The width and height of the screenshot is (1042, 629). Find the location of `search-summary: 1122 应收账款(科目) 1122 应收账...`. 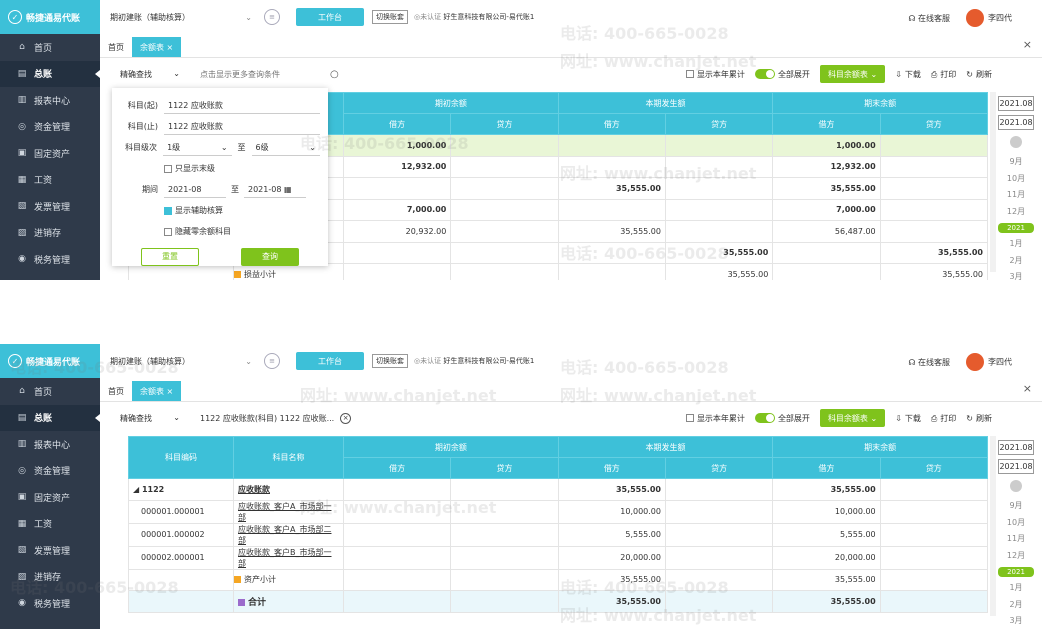

search-summary: 1122 应收账款(科目) 1122 应收账... is located at coordinates (267, 418).